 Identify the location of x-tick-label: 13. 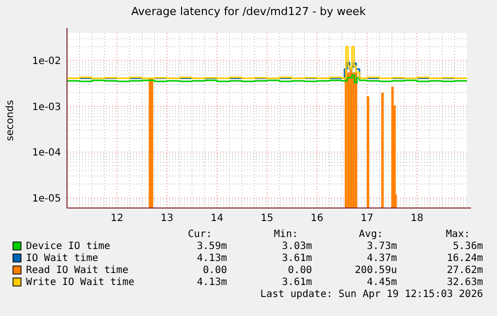
(167, 218).